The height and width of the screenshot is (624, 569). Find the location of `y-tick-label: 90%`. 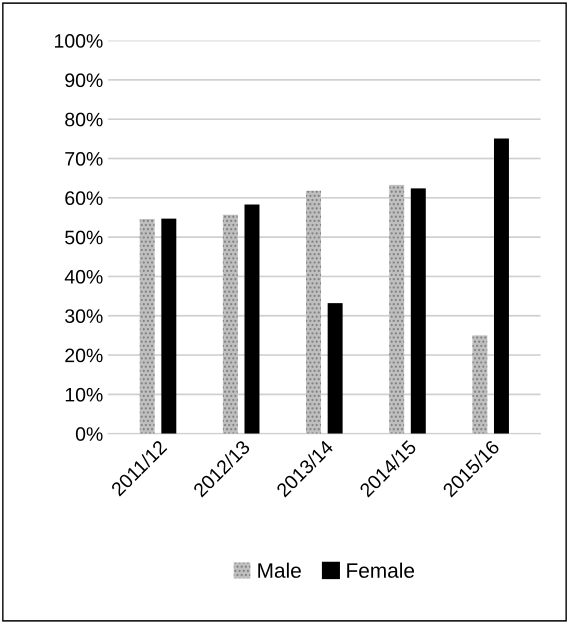

y-tick-label: 90% is located at coordinates (84, 80).